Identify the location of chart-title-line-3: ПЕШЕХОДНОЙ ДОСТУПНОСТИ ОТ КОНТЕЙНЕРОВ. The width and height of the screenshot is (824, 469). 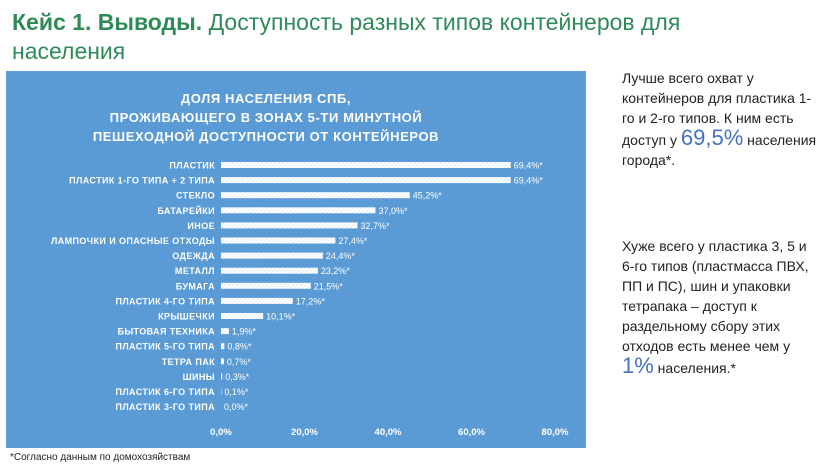
(266, 136).